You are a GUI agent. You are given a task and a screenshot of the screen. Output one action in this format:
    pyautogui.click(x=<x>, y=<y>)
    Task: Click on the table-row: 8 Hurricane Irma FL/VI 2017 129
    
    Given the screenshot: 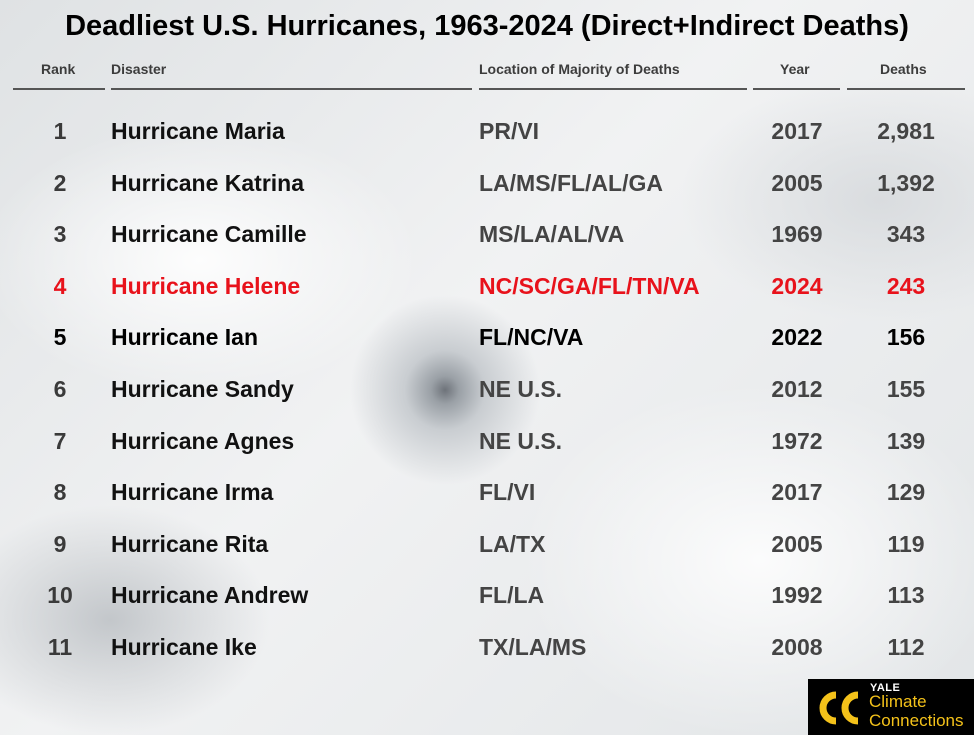 What is the action you would take?
    pyautogui.click(x=487, y=492)
    